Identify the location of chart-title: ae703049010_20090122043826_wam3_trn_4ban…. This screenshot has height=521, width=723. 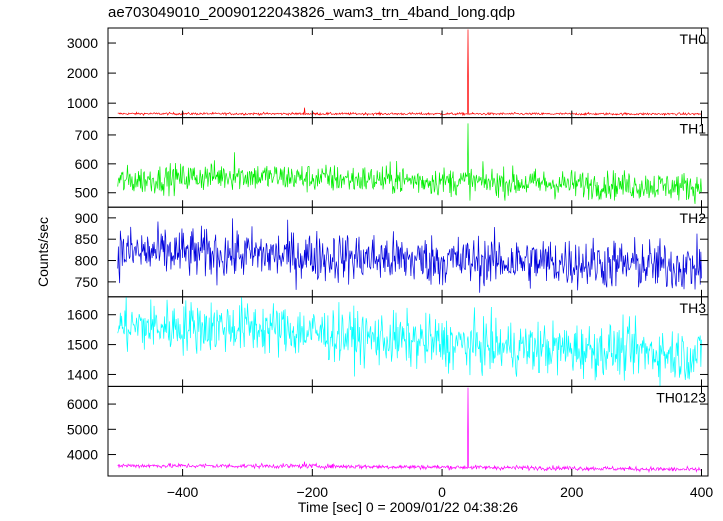
(312, 12).